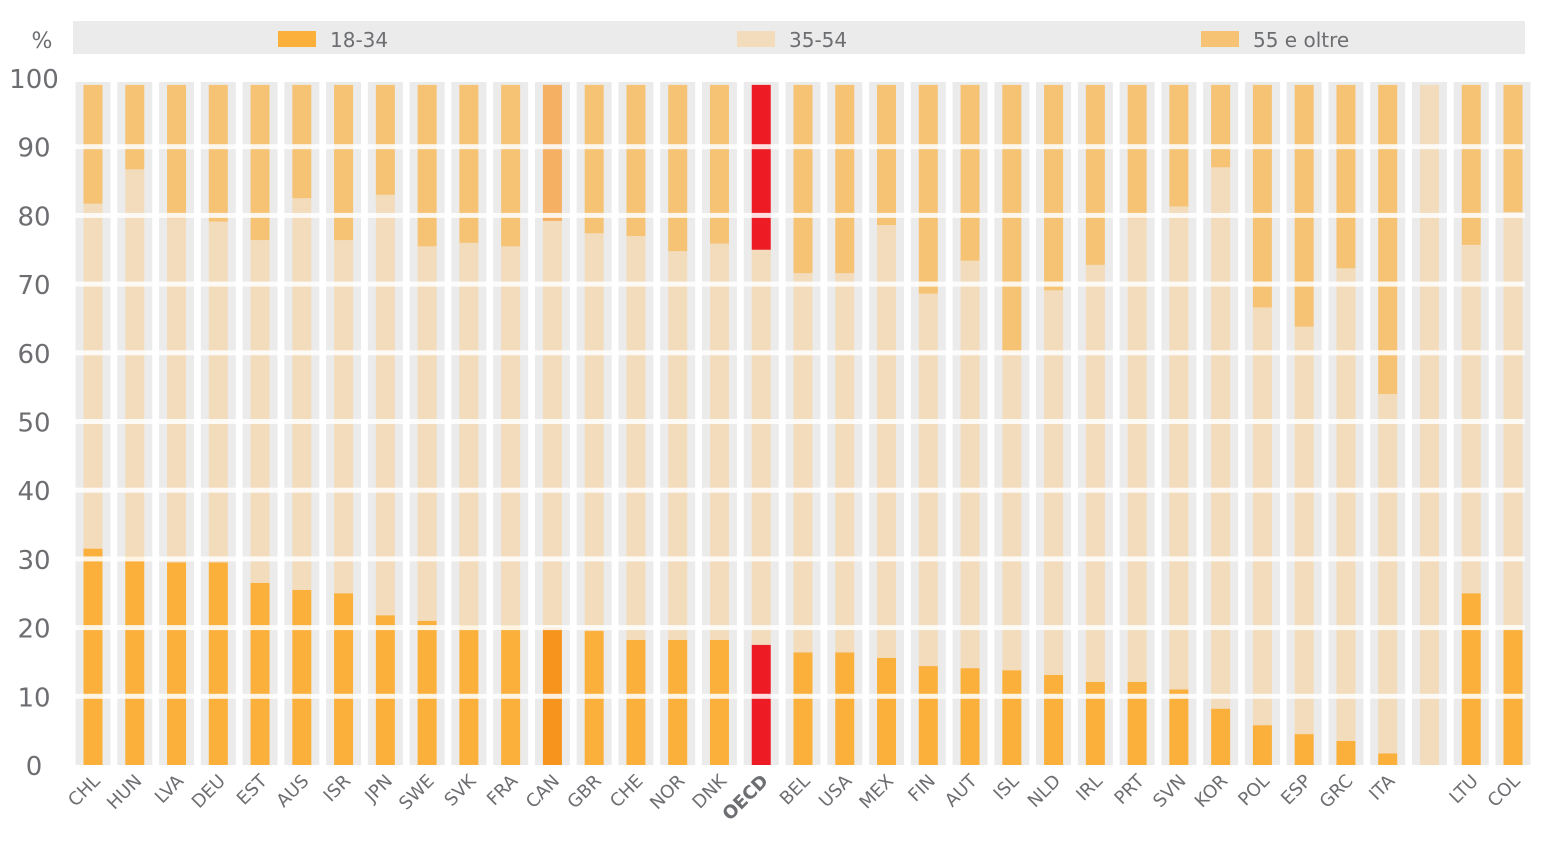  I want to click on x-tick-label: SVN, so click(1169, 791).